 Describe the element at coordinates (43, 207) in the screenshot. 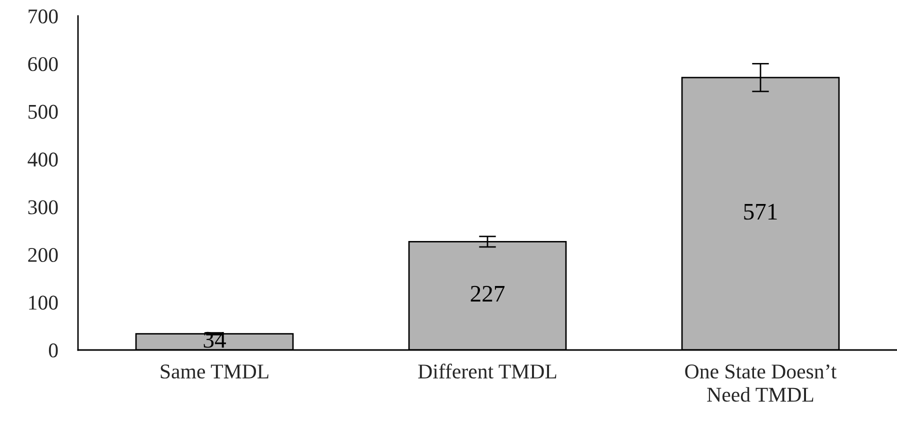

I see `y-tick-label: 300` at that location.